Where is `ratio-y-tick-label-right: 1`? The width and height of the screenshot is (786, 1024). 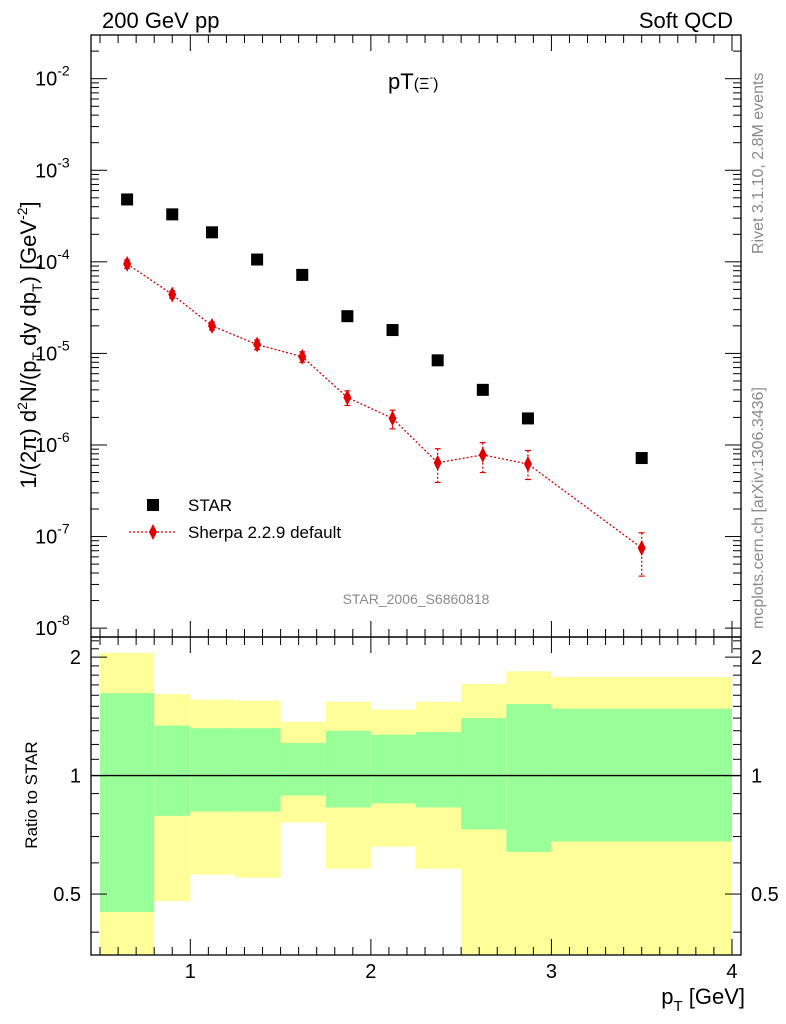
ratio-y-tick-label-right: 1 is located at coordinates (756, 777).